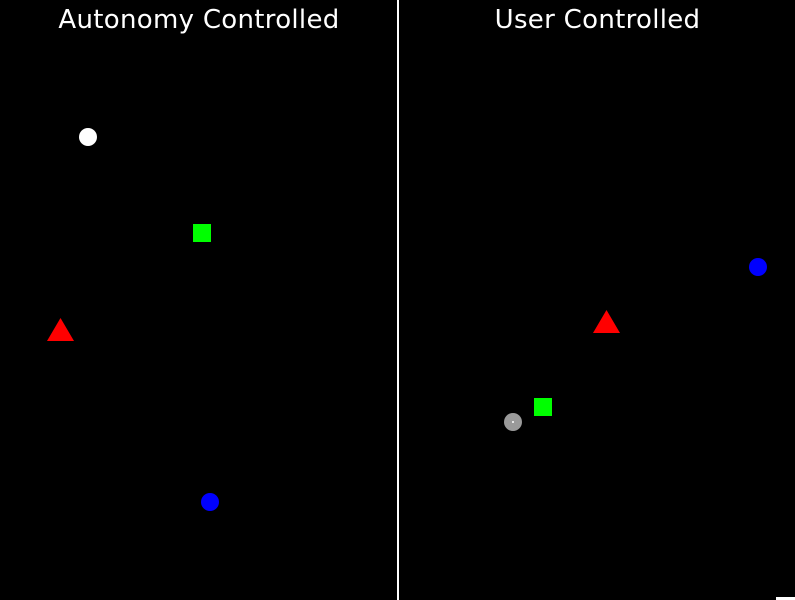  What do you see at coordinates (597, 20) in the screenshot?
I see `user-panel-title: User Controlled` at bounding box center [597, 20].